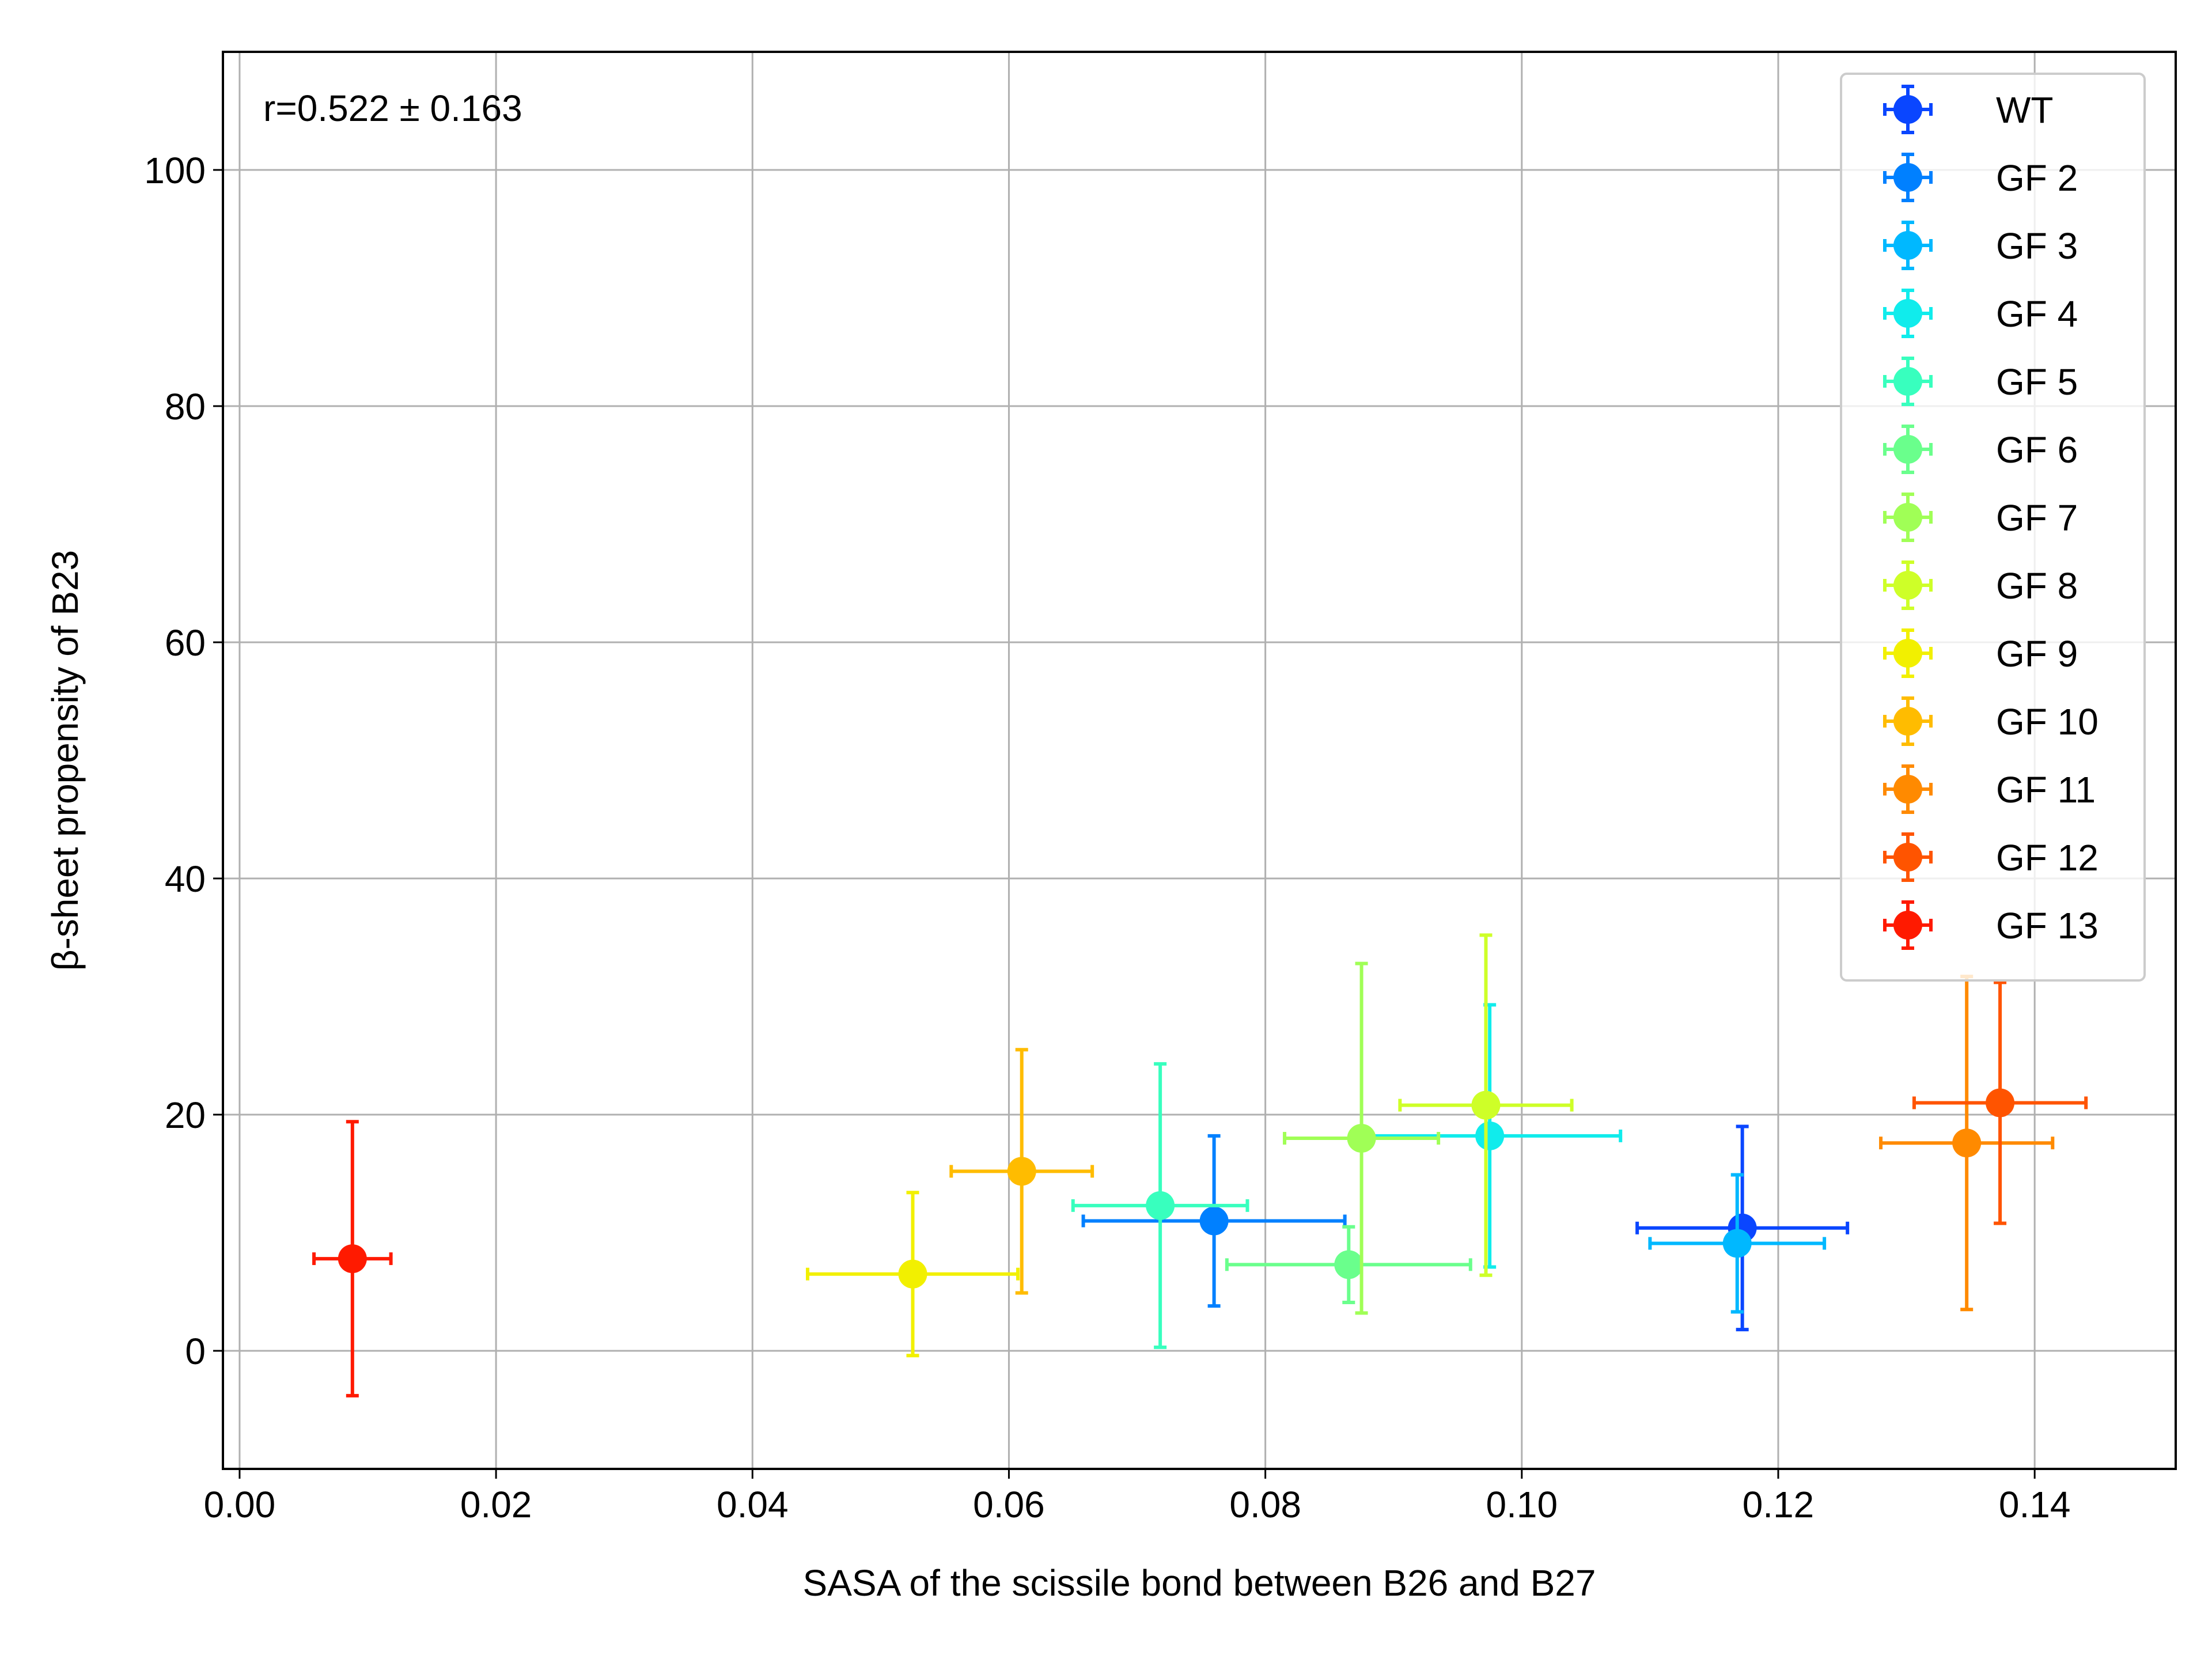 This screenshot has height=1659, width=2212. I want to click on legend-item: GF 11, so click(1989, 789).